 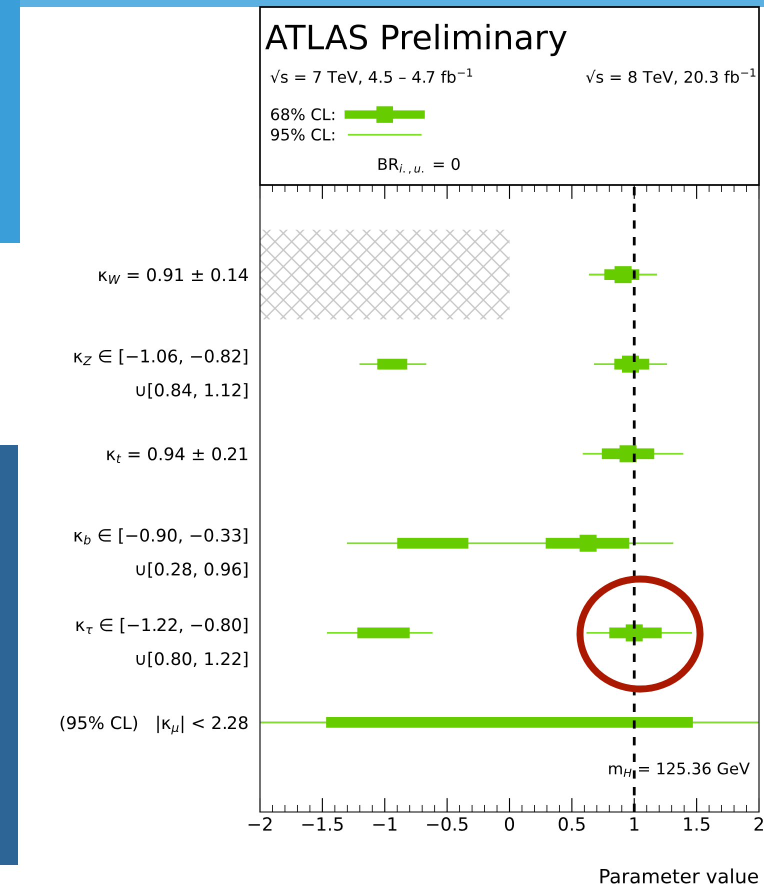 I want to click on x-tick-label: 0.5, so click(x=571, y=824).